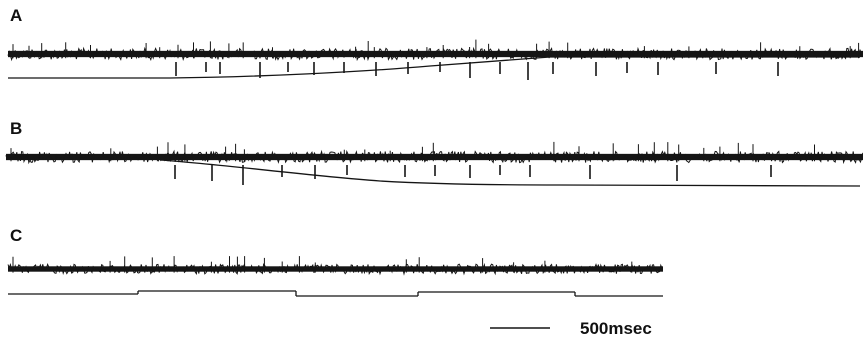 The height and width of the screenshot is (347, 863). I want to click on panel-b-stimulus-trace, so click(510, 173).